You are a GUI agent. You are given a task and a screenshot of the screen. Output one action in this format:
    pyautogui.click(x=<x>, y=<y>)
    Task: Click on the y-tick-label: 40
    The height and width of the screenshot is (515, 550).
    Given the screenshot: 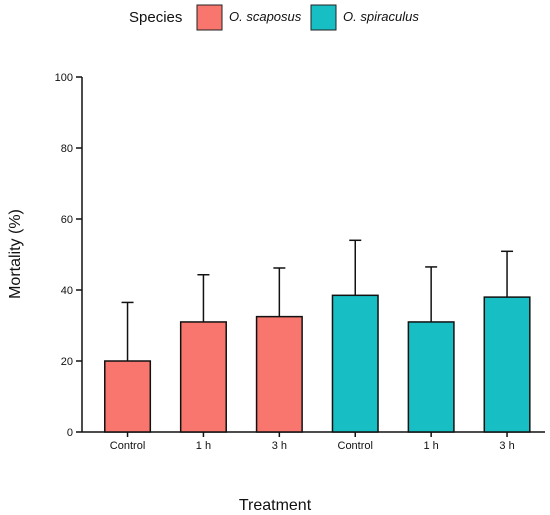 What is the action you would take?
    pyautogui.click(x=67, y=291)
    